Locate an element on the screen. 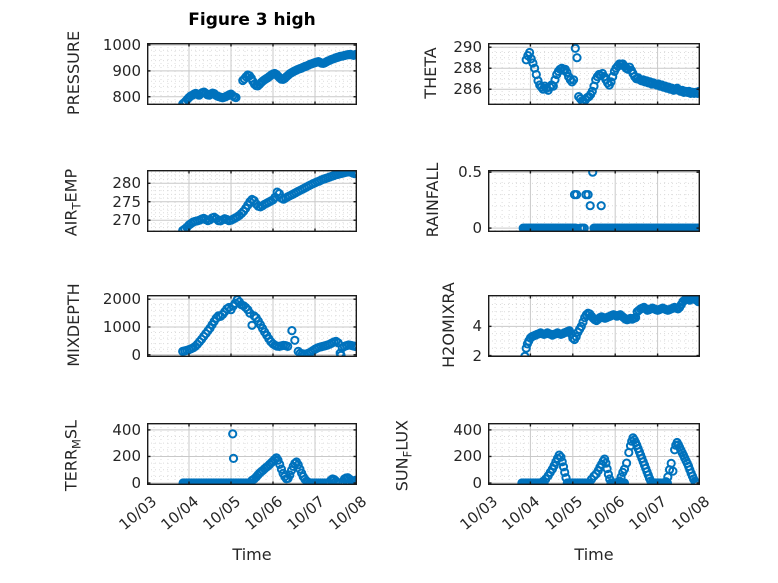 This screenshot has height=583, width=778. subplot-air-temp is located at coordinates (252, 201).